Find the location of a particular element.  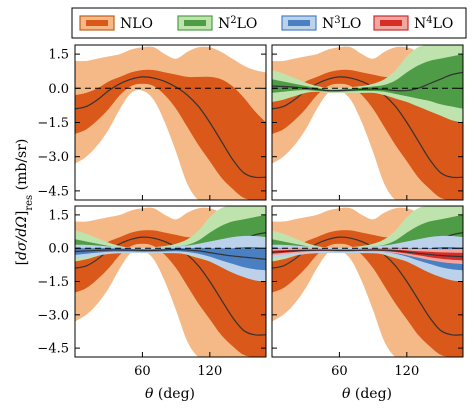

band-inner-nlo is located at coordinates (170, 134).